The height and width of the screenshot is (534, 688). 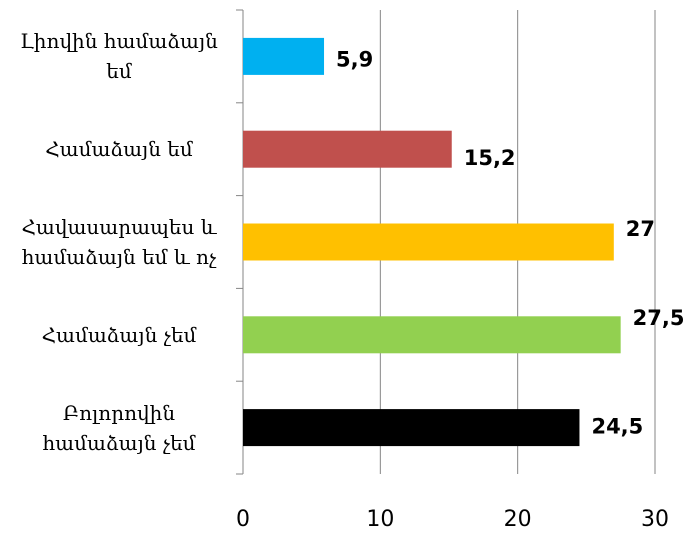 I want to click on value-label: 27, so click(x=640, y=229).